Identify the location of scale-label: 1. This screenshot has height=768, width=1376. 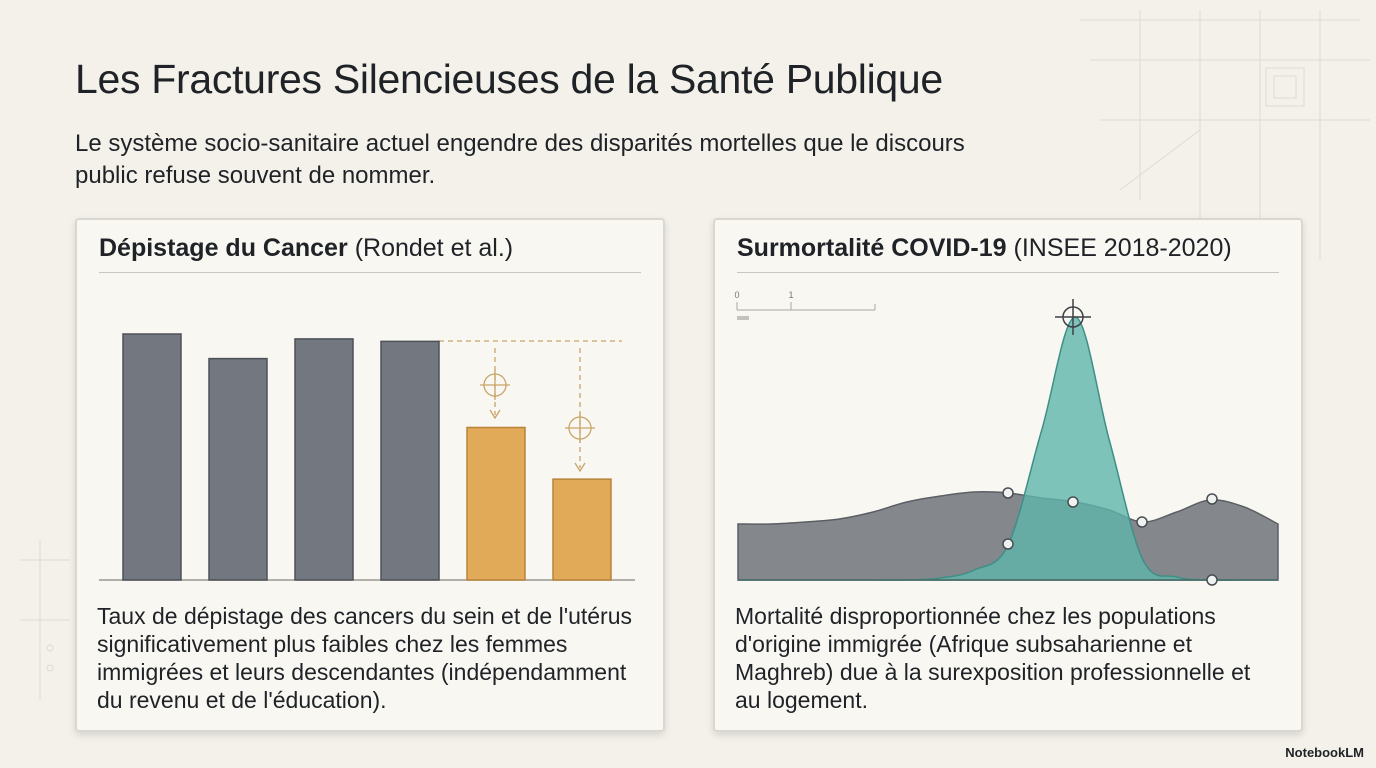
(790, 295).